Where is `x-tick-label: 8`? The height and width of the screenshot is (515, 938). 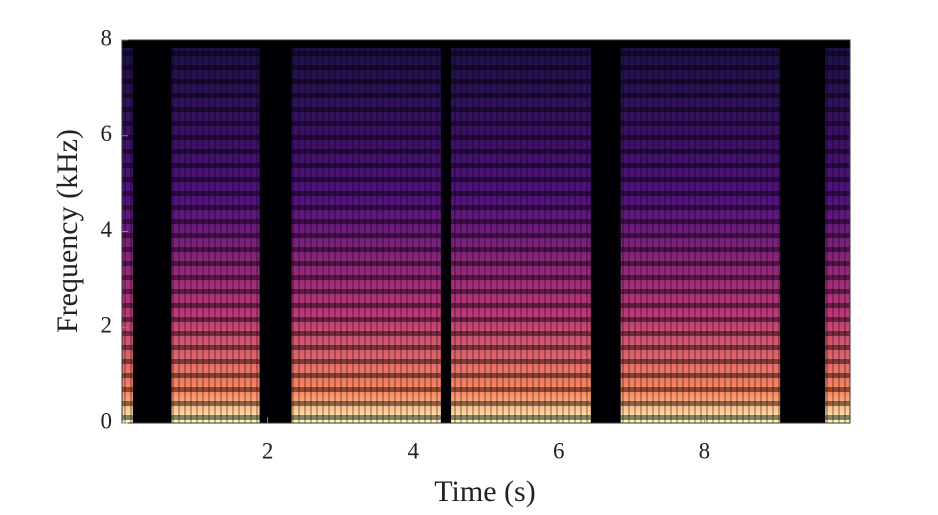
x-tick-label: 8 is located at coordinates (705, 450).